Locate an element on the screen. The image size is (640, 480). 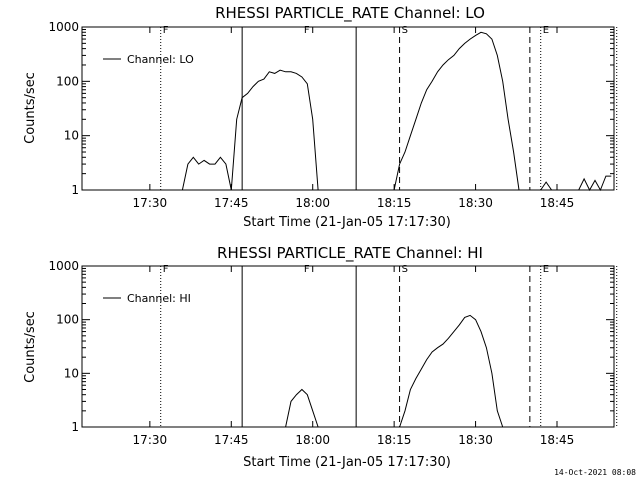
footer-timestamp: 14-Oct-2021 08:08 is located at coordinates (595, 472).